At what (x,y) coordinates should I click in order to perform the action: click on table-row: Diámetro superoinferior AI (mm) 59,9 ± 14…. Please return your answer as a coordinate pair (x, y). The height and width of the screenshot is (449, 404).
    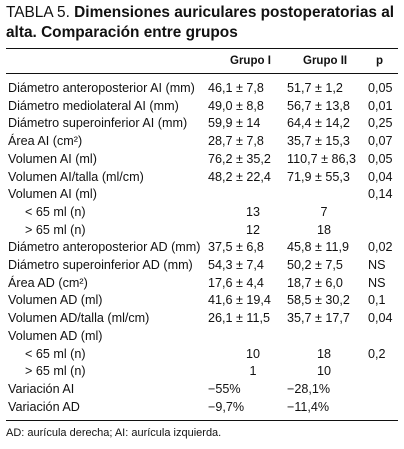
    Looking at the image, I should click on (202, 123).